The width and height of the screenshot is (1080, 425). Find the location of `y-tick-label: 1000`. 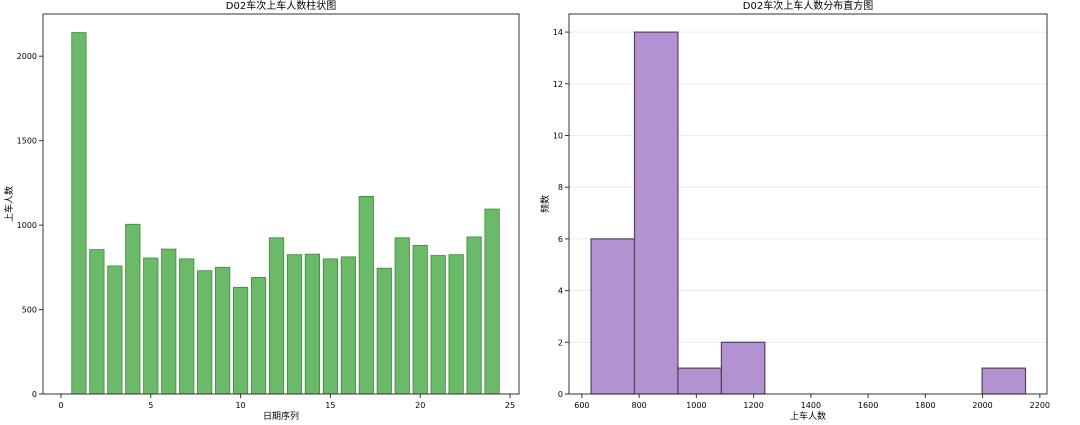

y-tick-label: 1000 is located at coordinates (27, 225).